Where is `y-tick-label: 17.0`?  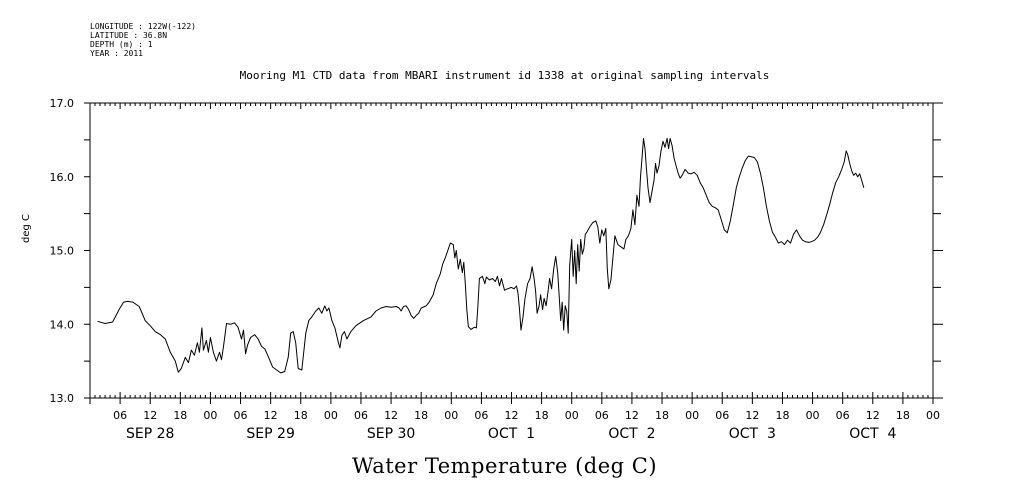
y-tick-label: 17.0 is located at coordinates (62, 103).